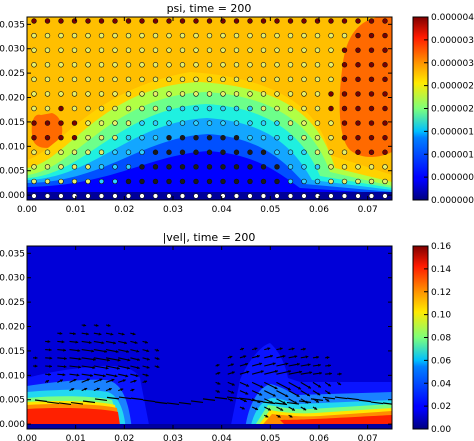  Describe the element at coordinates (47, 130) in the screenshot. I see `psi-region-orange-left` at that location.